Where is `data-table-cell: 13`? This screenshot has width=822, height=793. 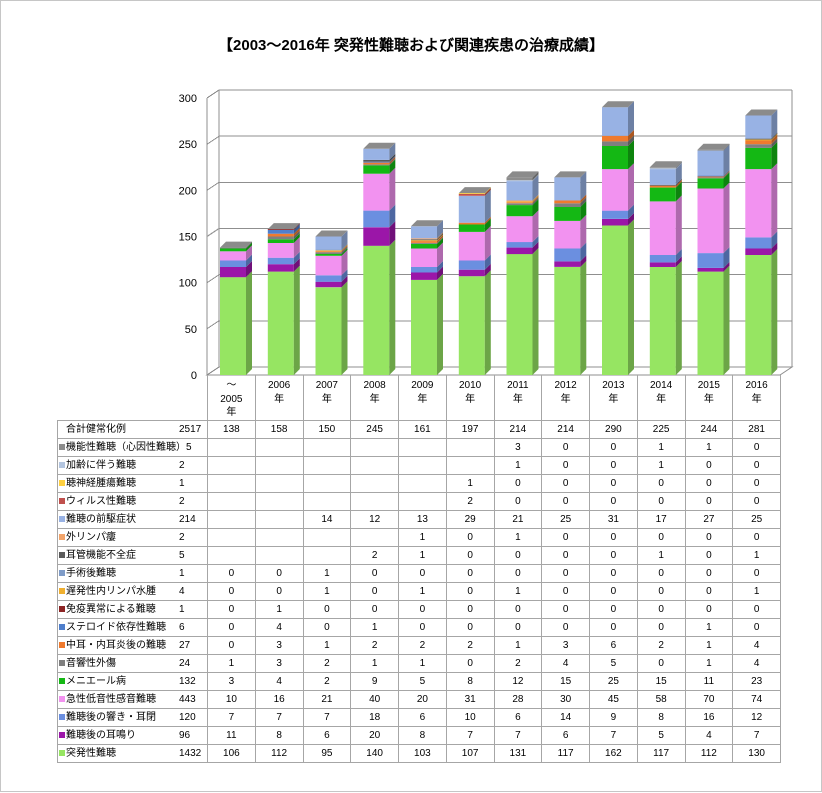
data-table-cell: 13 is located at coordinates (422, 519).